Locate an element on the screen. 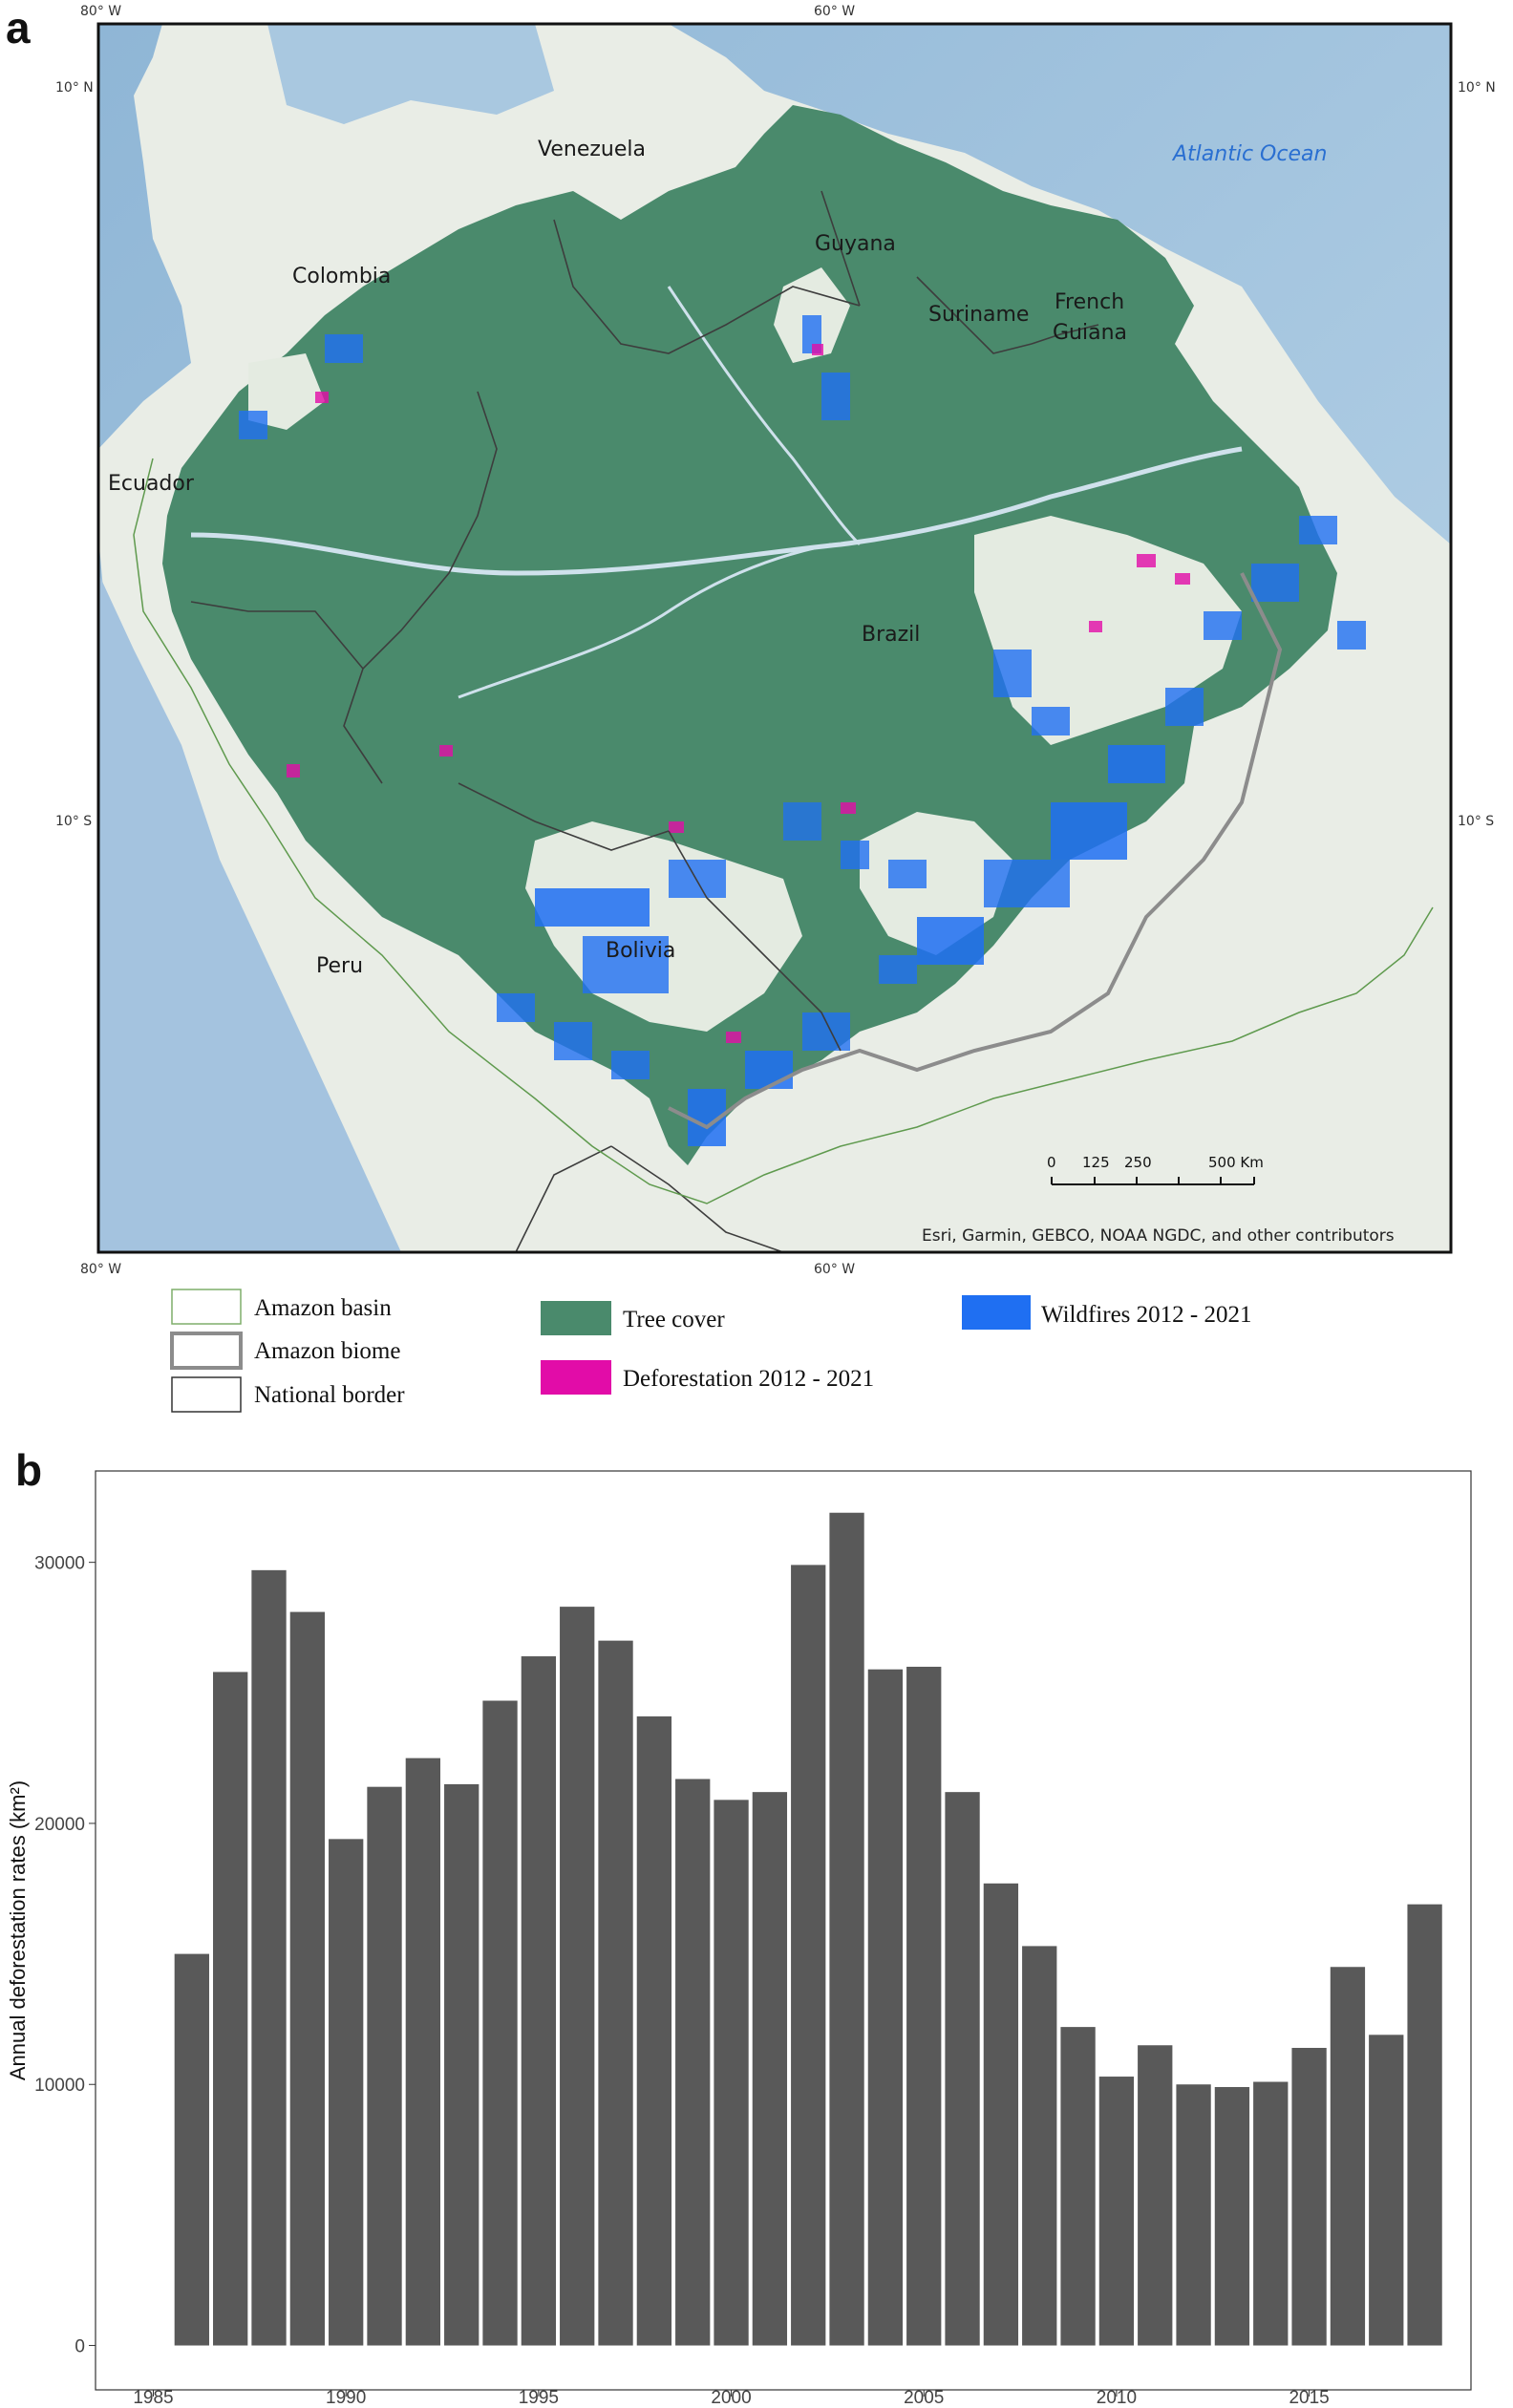  bar-2013 is located at coordinates (1232, 2216).